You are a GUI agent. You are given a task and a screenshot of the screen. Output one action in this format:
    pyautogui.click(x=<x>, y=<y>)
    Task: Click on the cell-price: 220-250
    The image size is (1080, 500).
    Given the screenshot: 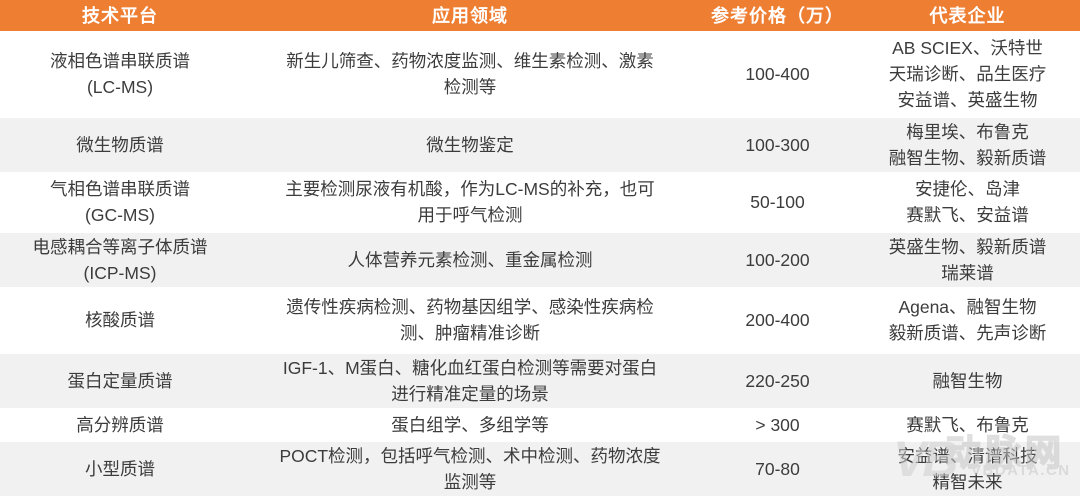 What is the action you would take?
    pyautogui.click(x=777, y=381)
    